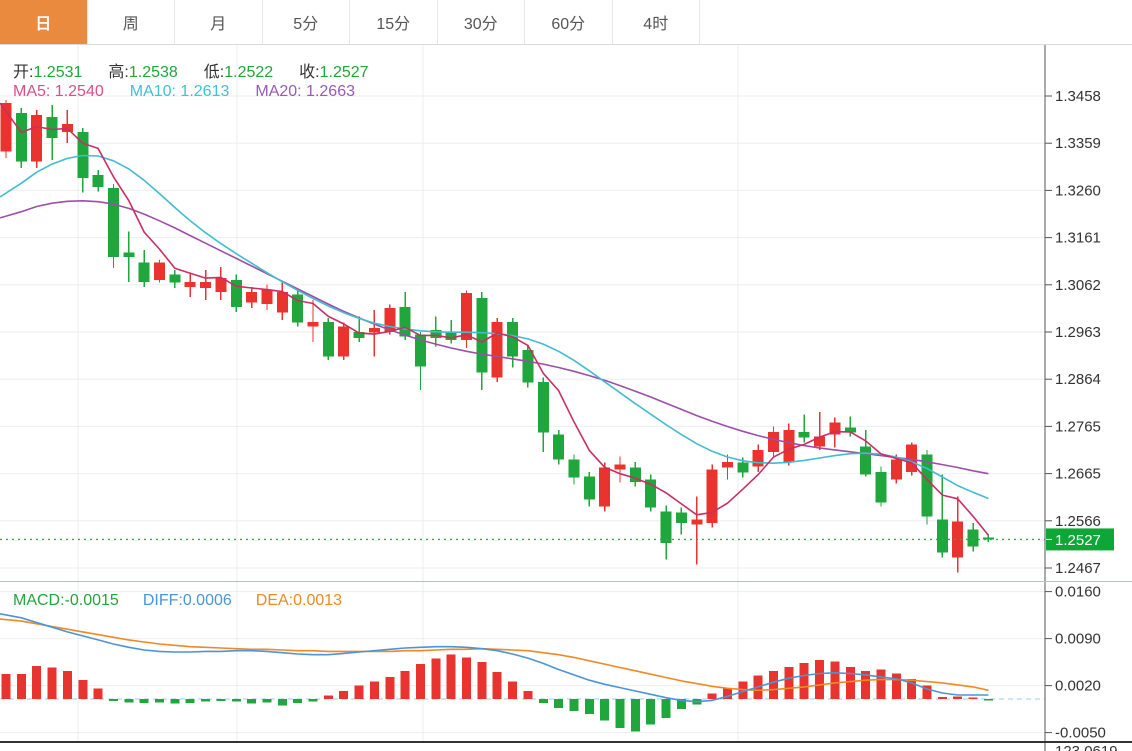  What do you see at coordinates (1078, 686) in the screenshot?
I see `macd-axis-label: 0.0020` at bounding box center [1078, 686].